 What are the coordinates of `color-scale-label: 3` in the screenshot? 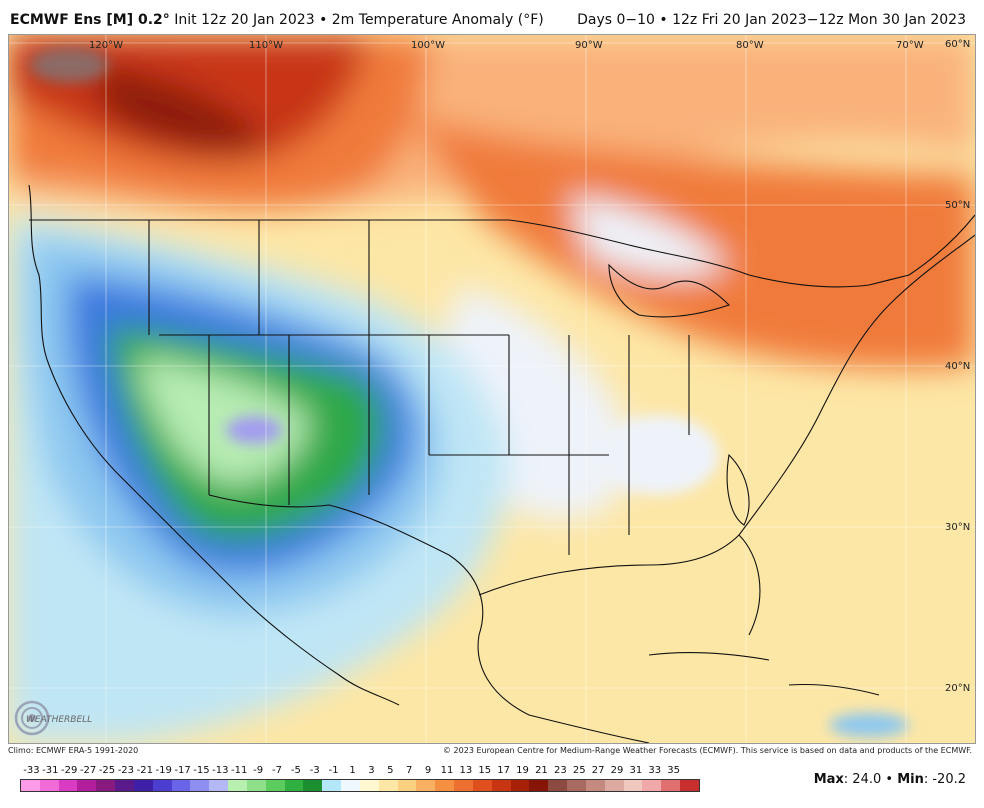 It's located at (371, 770).